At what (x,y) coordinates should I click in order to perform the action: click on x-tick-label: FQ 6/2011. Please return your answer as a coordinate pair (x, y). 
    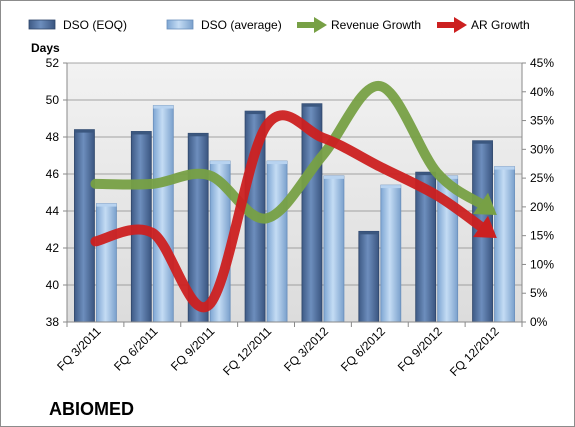
    Looking at the image, I should click on (136, 349).